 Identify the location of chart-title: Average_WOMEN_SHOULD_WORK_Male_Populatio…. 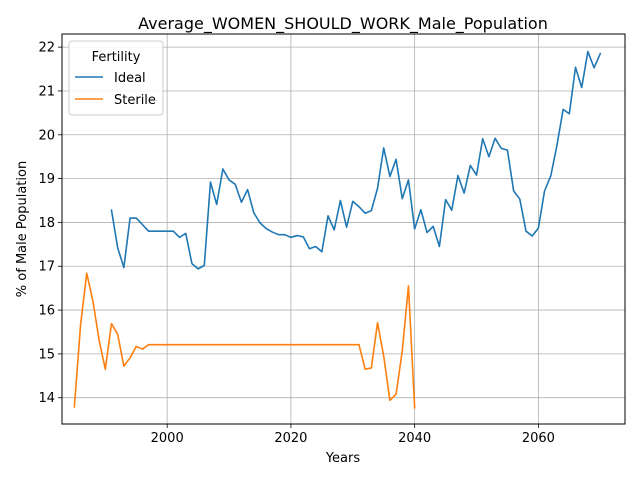
(343, 24).